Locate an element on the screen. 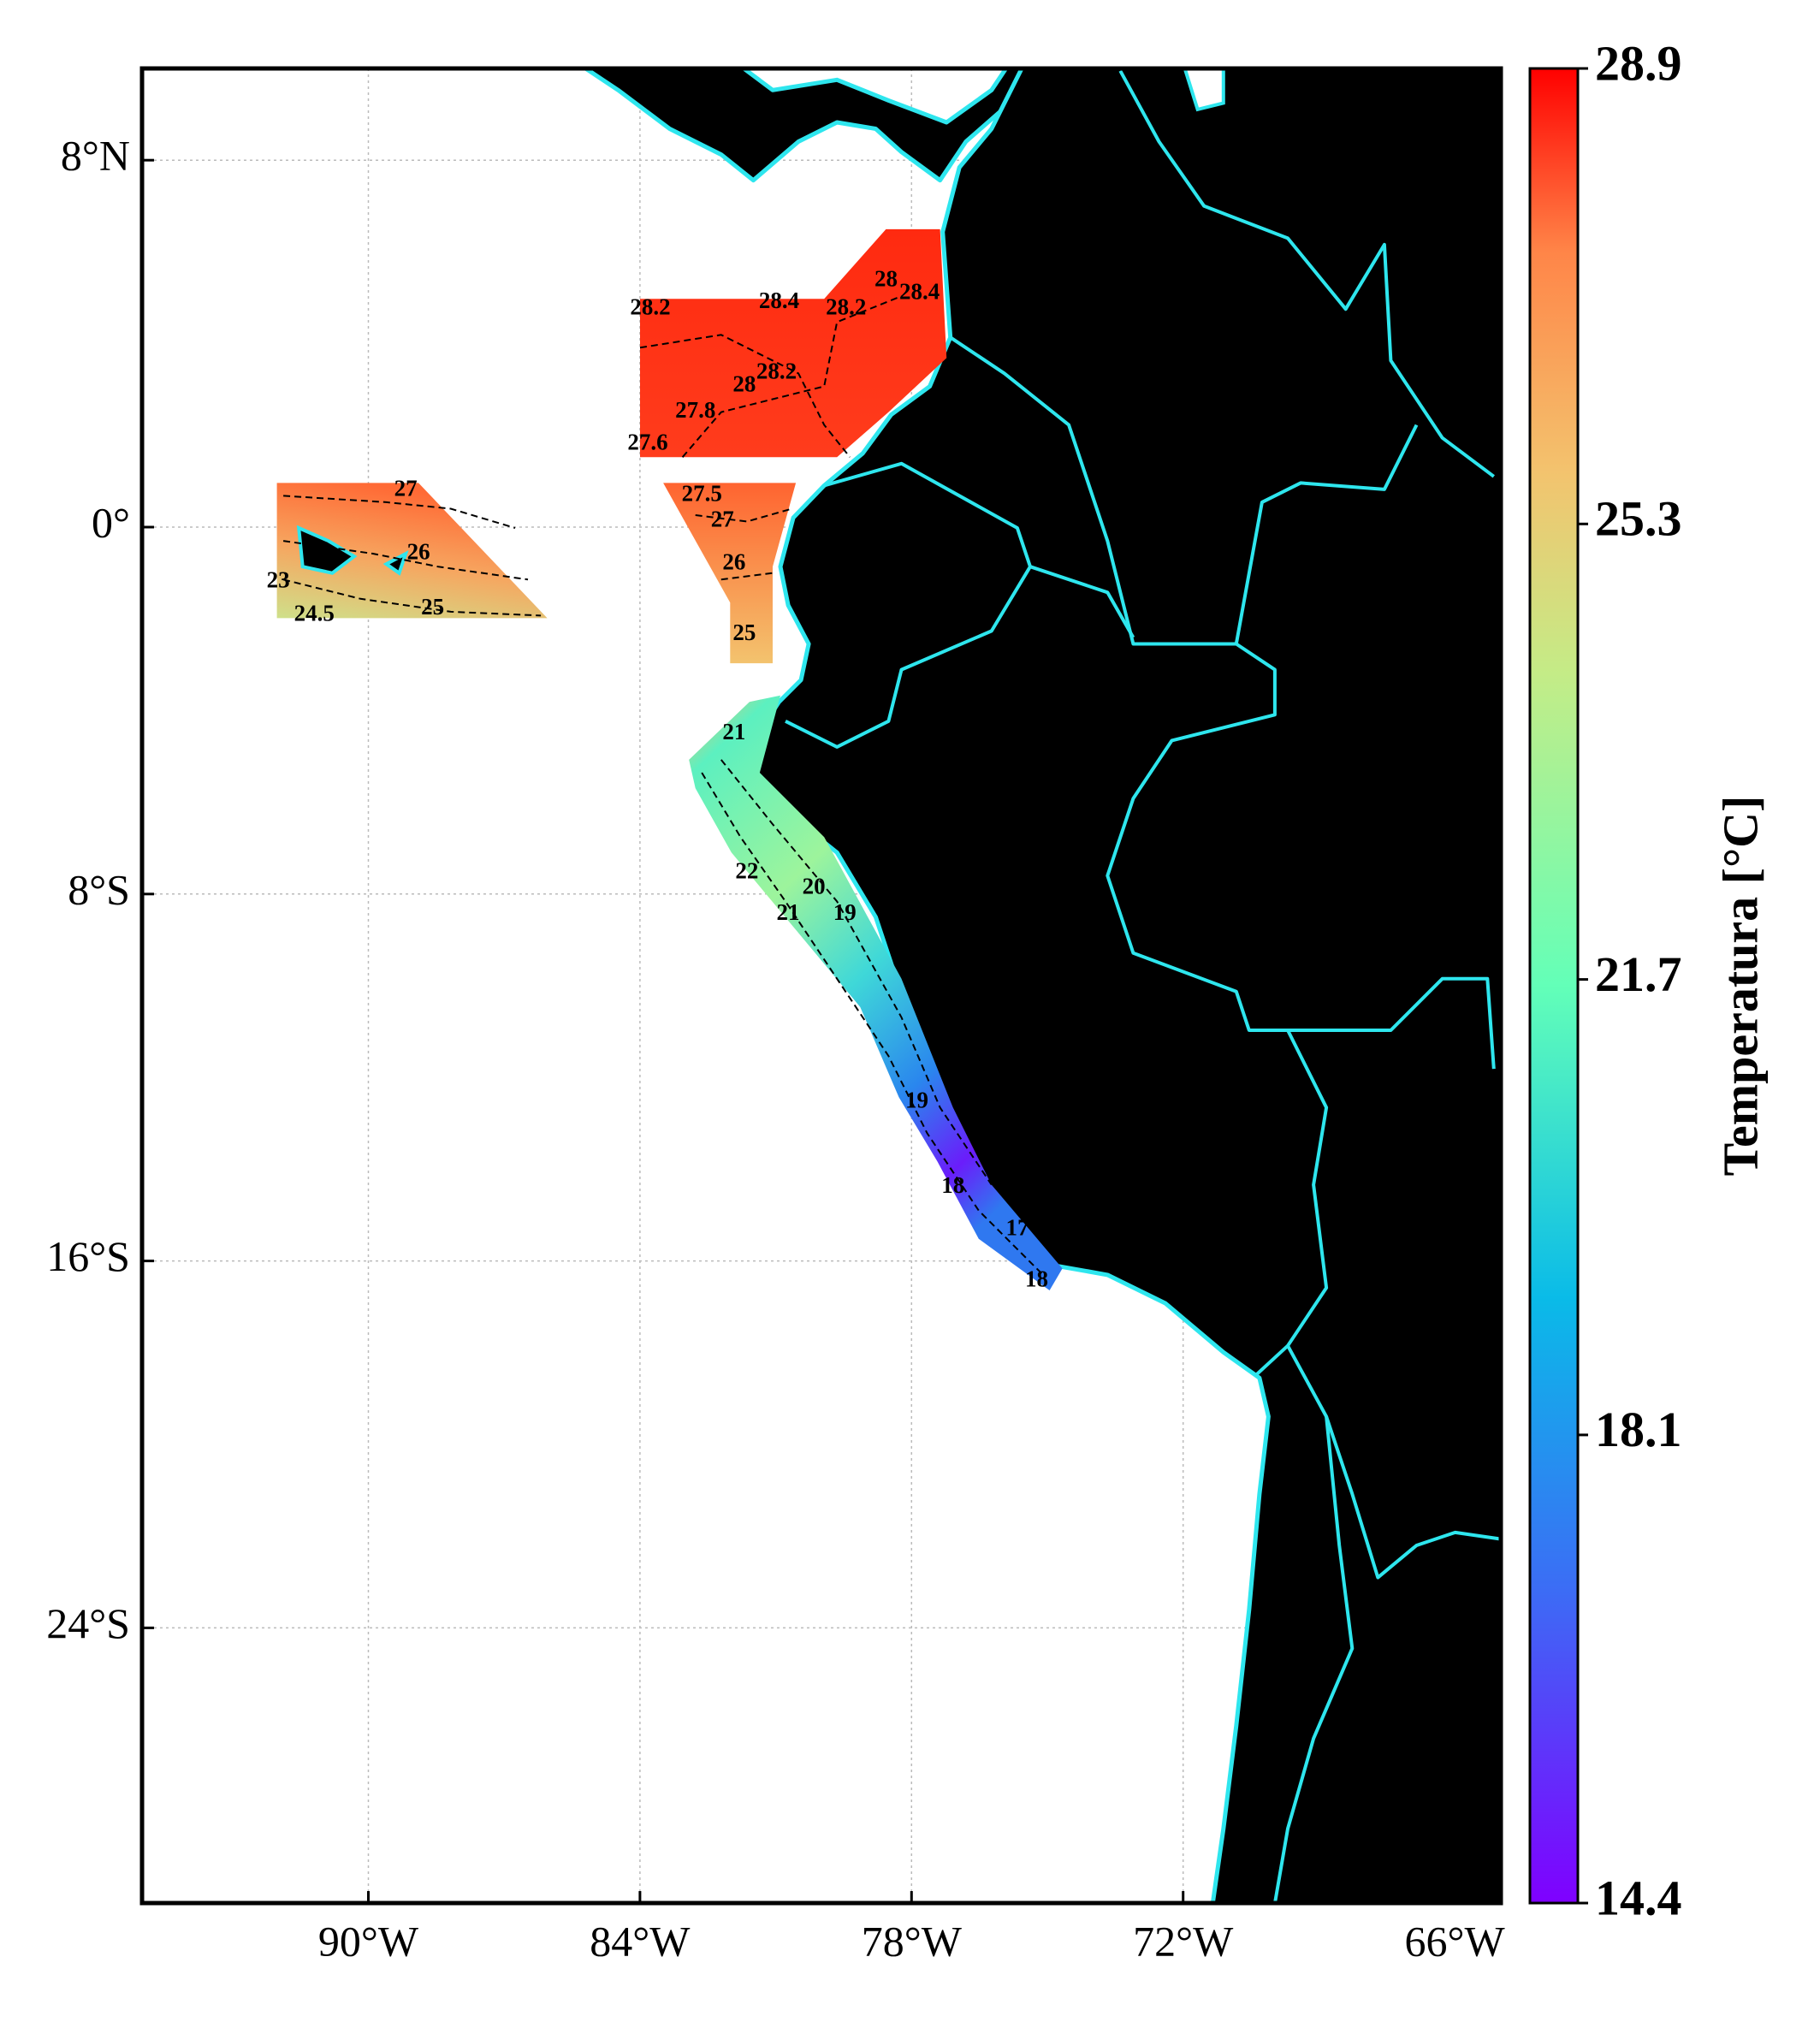 The height and width of the screenshot is (2022, 1820). contour-label: 27.8 is located at coordinates (695, 410).